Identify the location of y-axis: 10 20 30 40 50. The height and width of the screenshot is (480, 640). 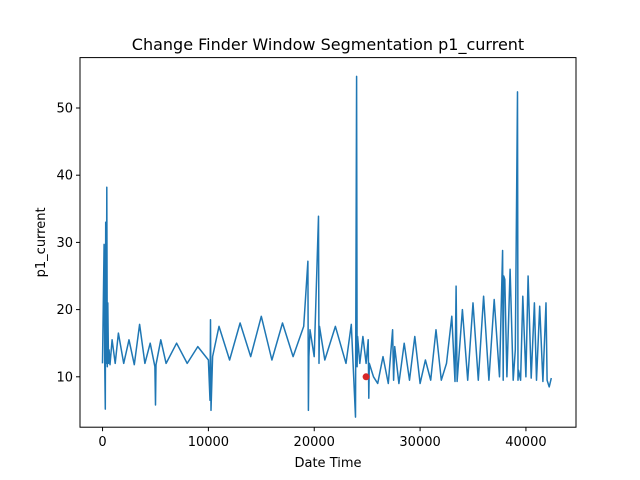
(68, 243).